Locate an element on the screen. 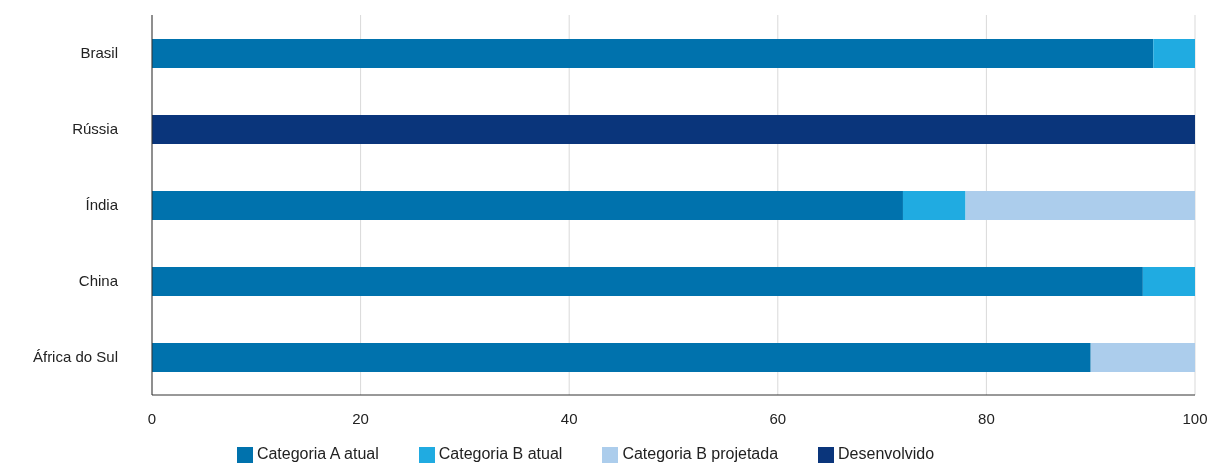  legend-label: Categoria B atual is located at coordinates (500, 453).